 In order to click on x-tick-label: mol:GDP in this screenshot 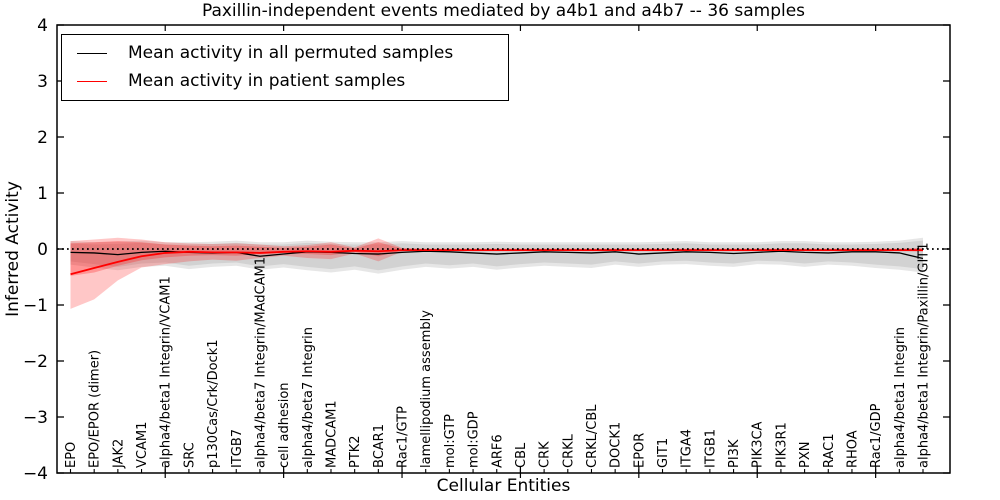, I will do `click(474, 439)`.